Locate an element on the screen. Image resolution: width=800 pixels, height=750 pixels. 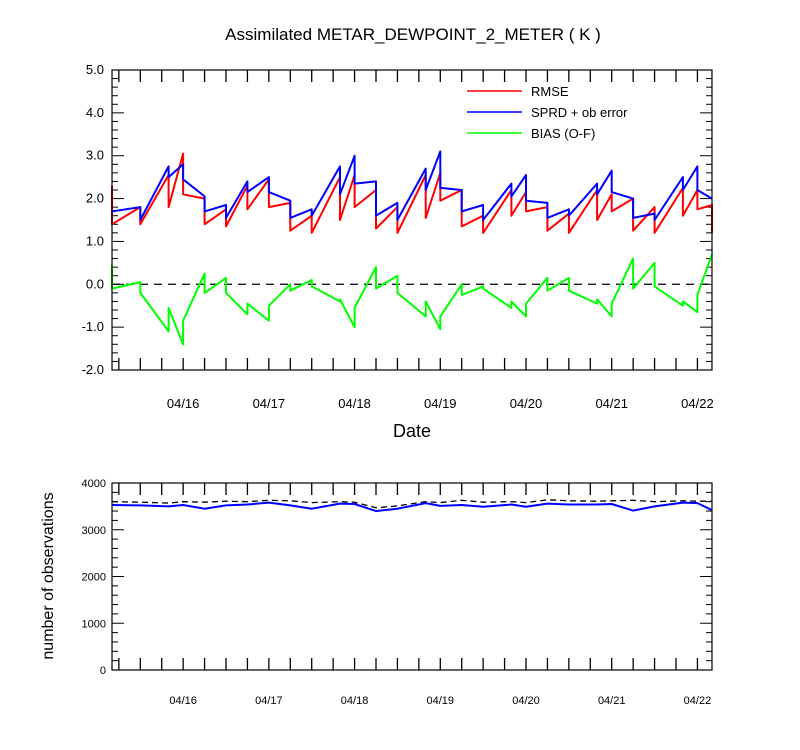
y-tick-label: 4000 is located at coordinates (94, 484).